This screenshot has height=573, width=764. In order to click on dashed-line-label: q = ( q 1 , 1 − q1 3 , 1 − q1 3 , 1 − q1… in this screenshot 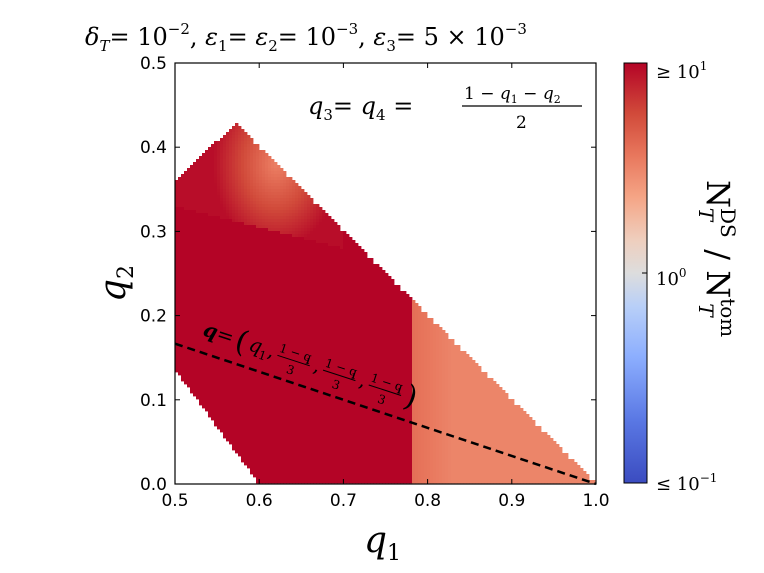, I will do `click(310, 366)`.